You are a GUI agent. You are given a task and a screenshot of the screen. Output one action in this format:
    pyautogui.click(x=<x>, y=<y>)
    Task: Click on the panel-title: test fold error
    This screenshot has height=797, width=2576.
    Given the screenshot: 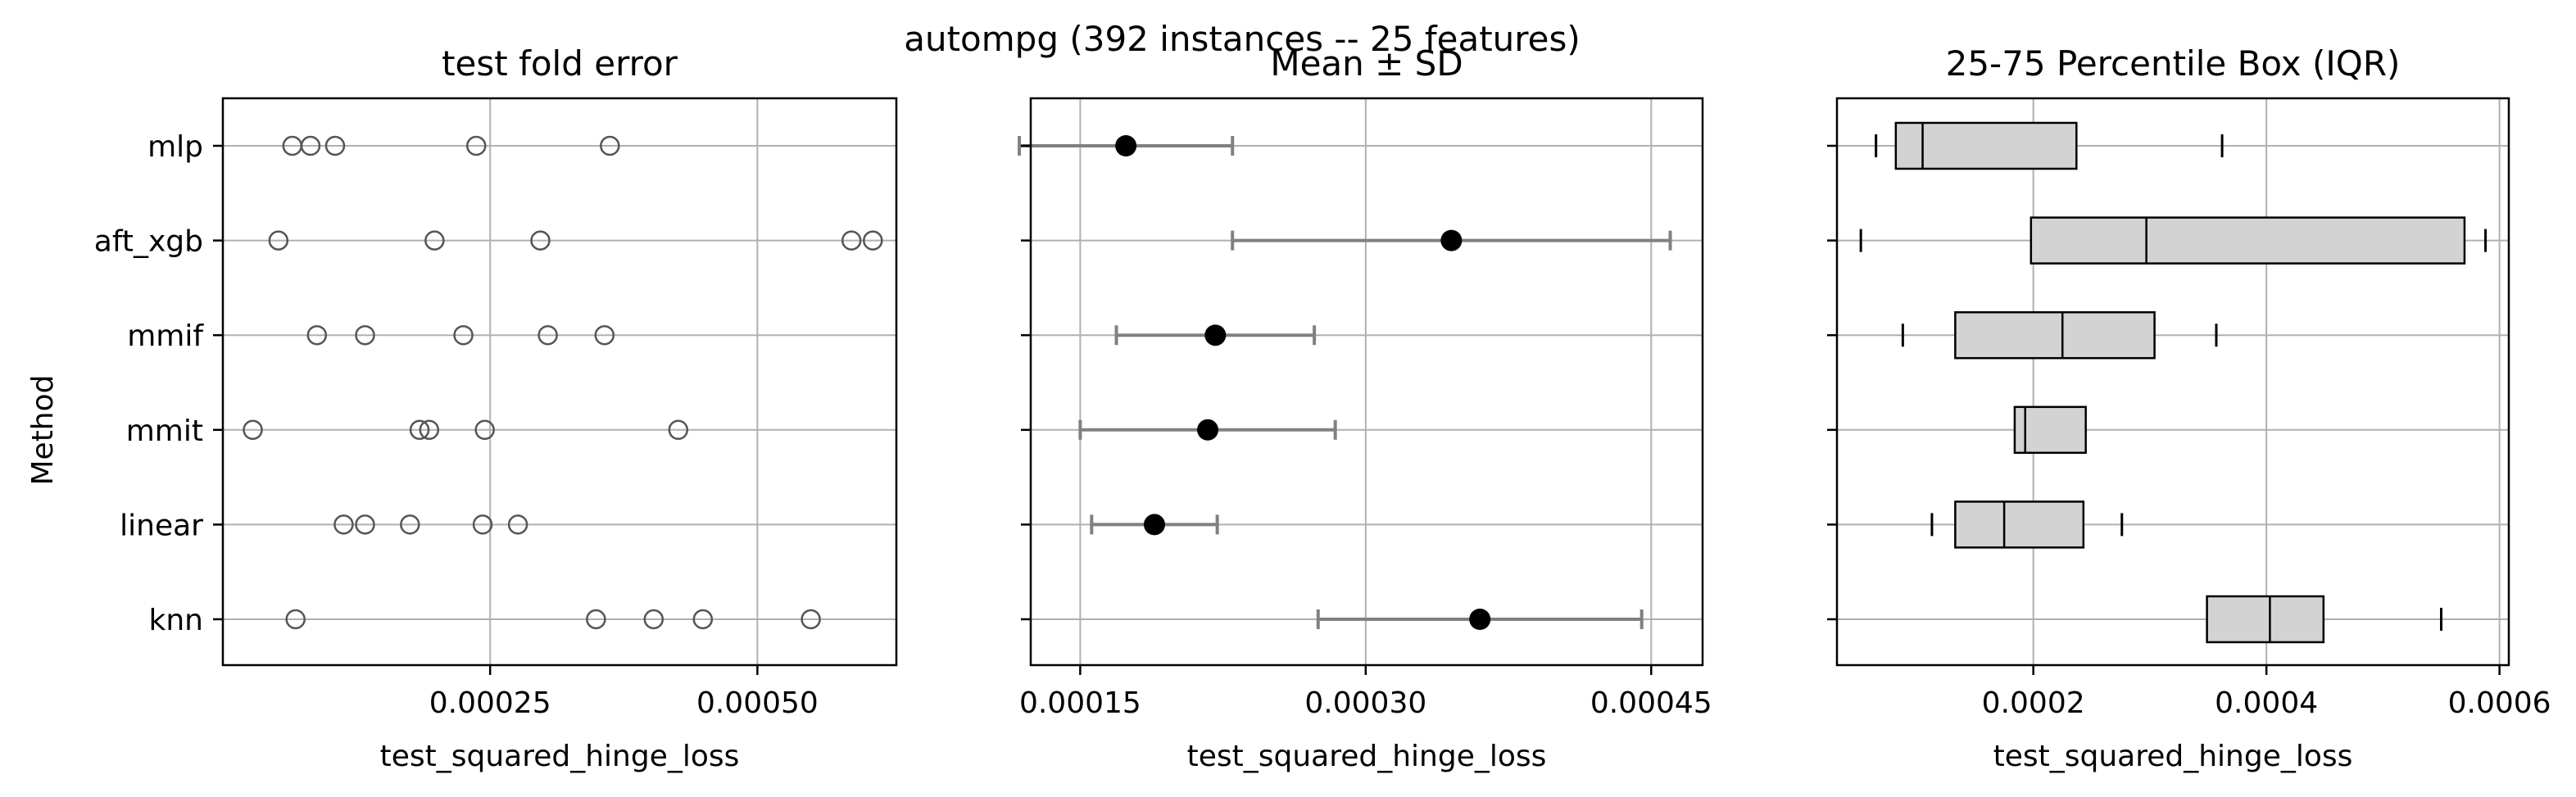 What is the action you would take?
    pyautogui.click(x=560, y=63)
    